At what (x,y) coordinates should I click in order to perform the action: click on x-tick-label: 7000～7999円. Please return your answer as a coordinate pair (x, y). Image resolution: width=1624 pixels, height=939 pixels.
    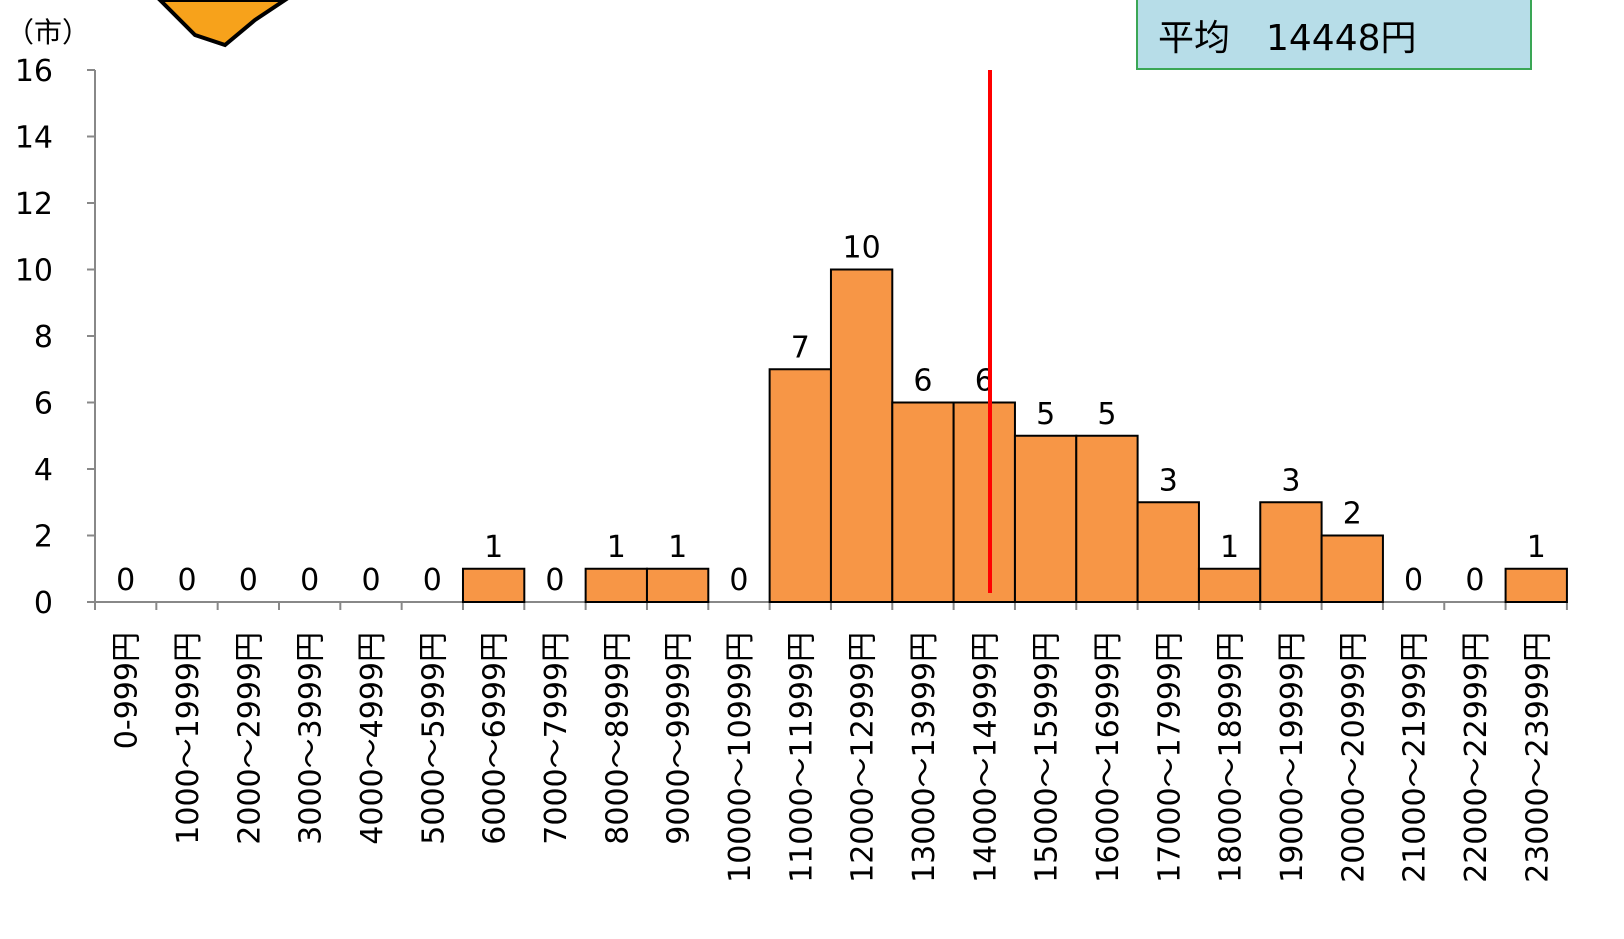
    Looking at the image, I should click on (556, 738).